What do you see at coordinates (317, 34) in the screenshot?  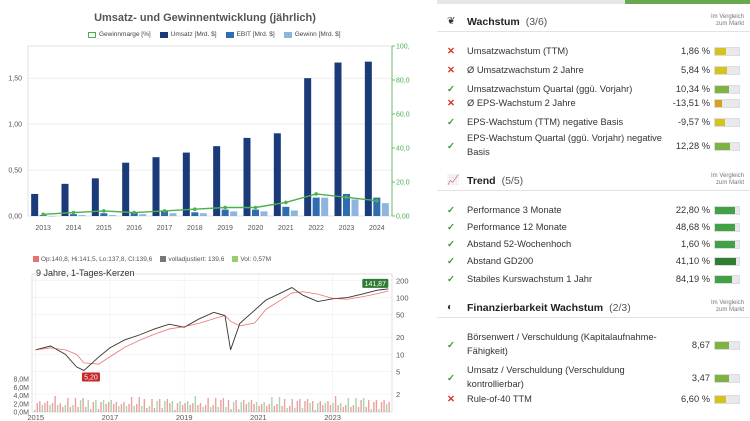 I see `legend-label: Gewinn [Mrd. $]` at bounding box center [317, 34].